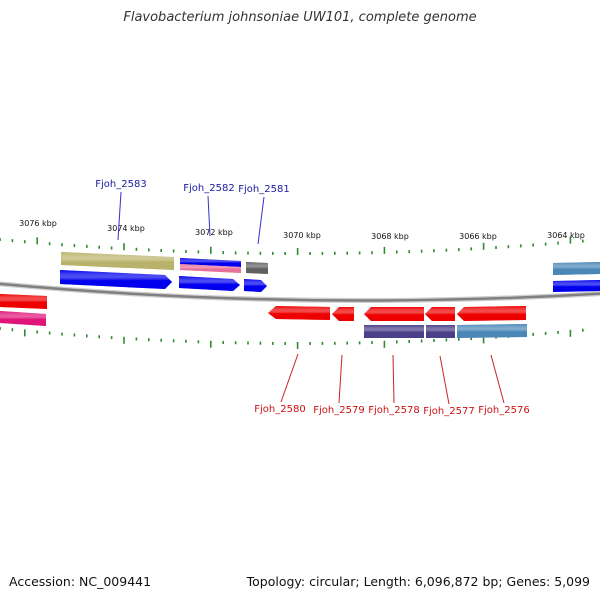  What do you see at coordinates (448, 411) in the screenshot?
I see `gene-label: Fjoh_2577` at bounding box center [448, 411].